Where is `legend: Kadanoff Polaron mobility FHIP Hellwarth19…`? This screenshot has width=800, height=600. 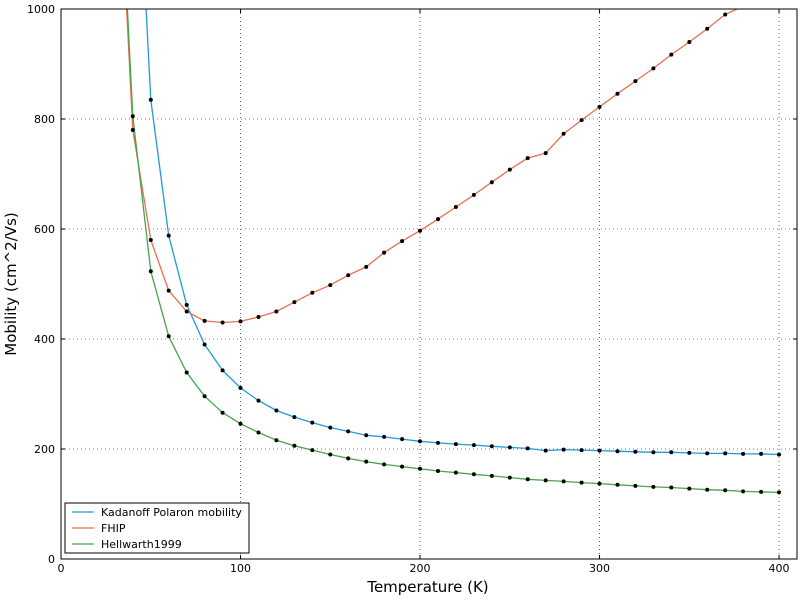
legend: Kadanoff Polaron mobility FHIP Hellwarth19… is located at coordinates (157, 528).